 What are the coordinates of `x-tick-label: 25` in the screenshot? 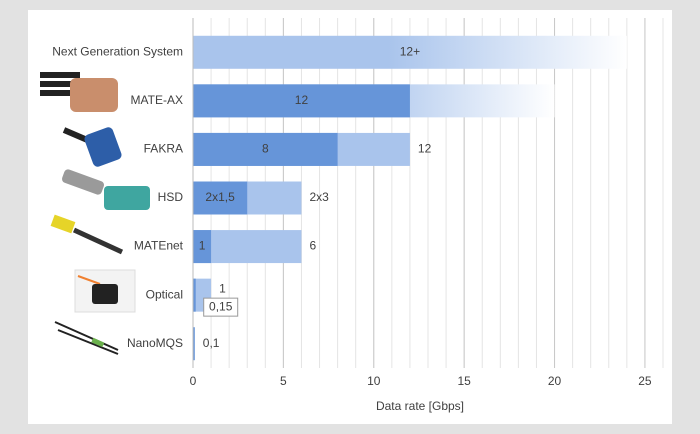 It's located at (645, 381).